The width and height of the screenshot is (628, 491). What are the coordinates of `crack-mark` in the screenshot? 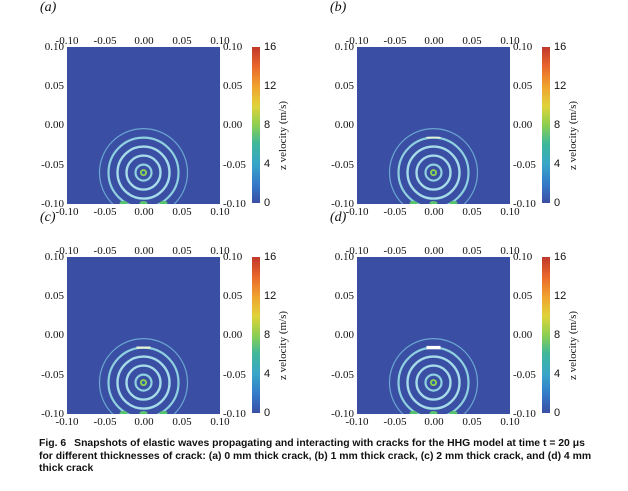 It's located at (143, 347).